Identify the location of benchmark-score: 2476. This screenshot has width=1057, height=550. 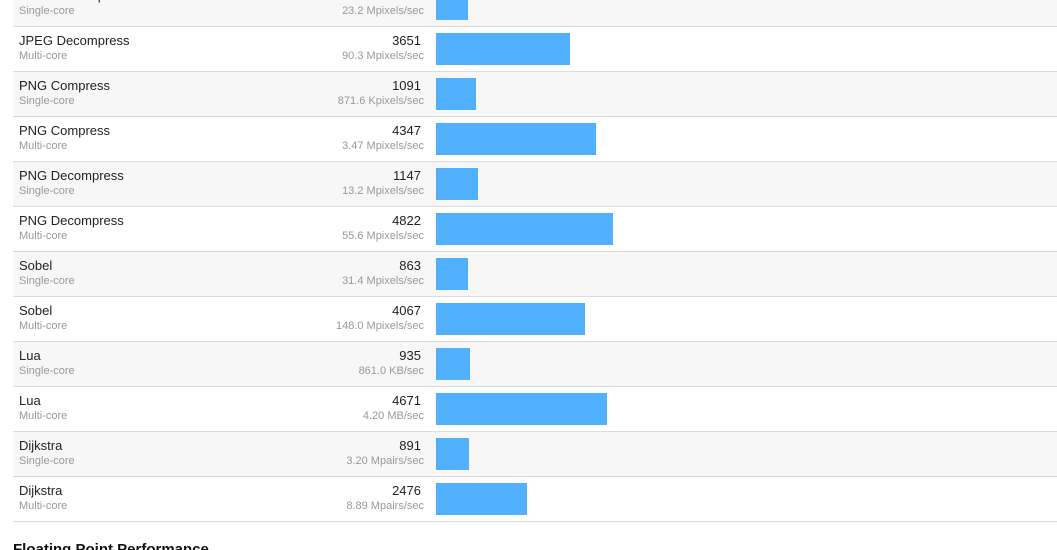
(406, 490).